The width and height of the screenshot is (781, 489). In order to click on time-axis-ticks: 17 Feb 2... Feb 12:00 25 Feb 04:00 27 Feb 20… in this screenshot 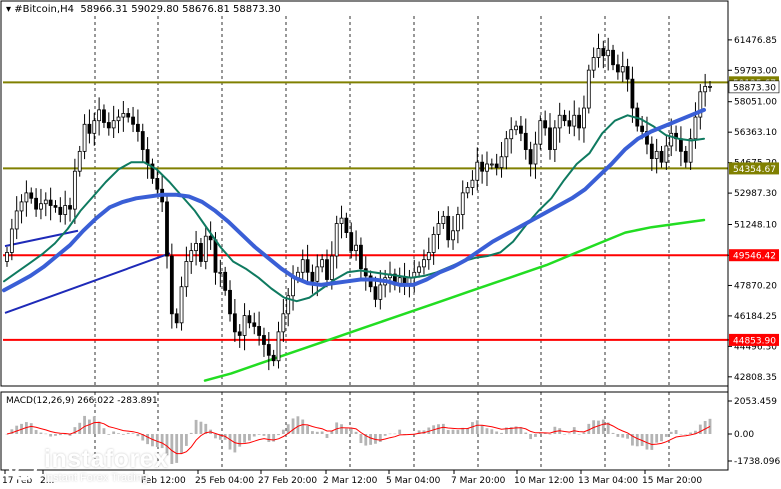, I will do `click(352, 478)`.